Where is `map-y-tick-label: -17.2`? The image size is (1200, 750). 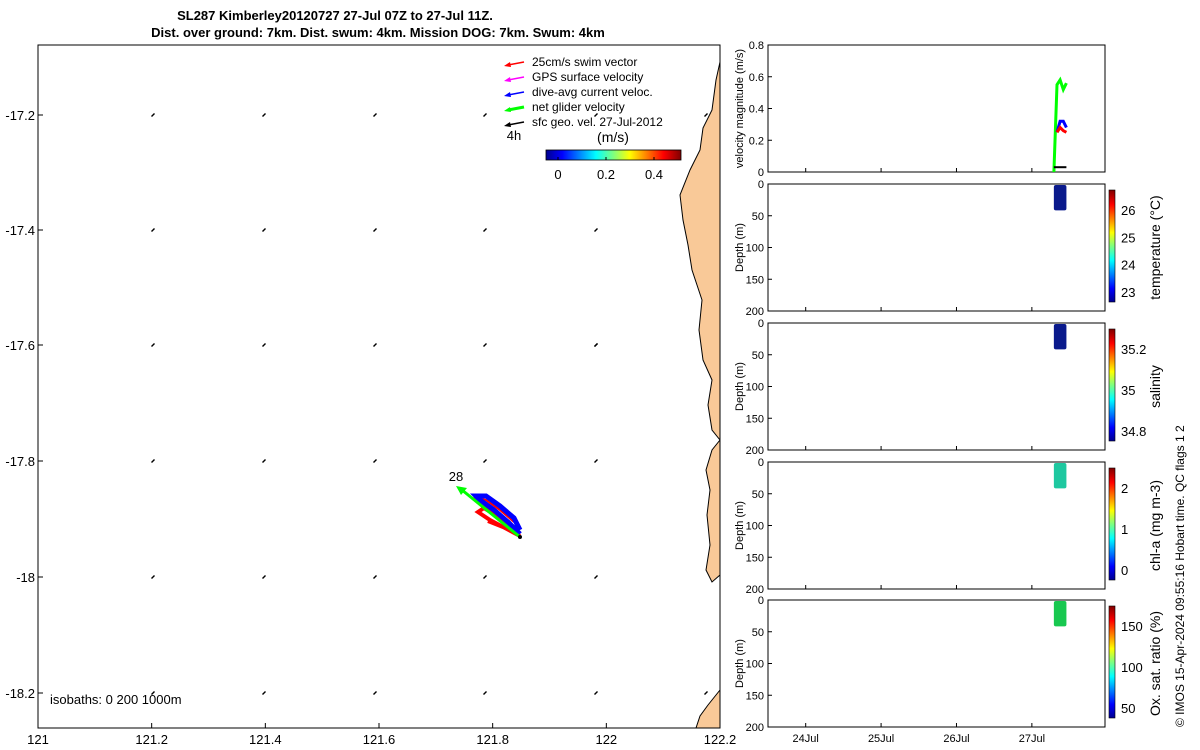 map-y-tick-label: -17.2 is located at coordinates (20, 115).